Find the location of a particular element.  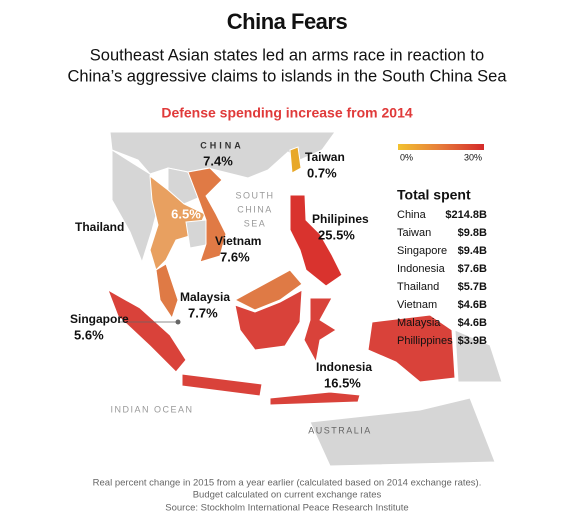

islands-shape is located at coordinates (315, 398).